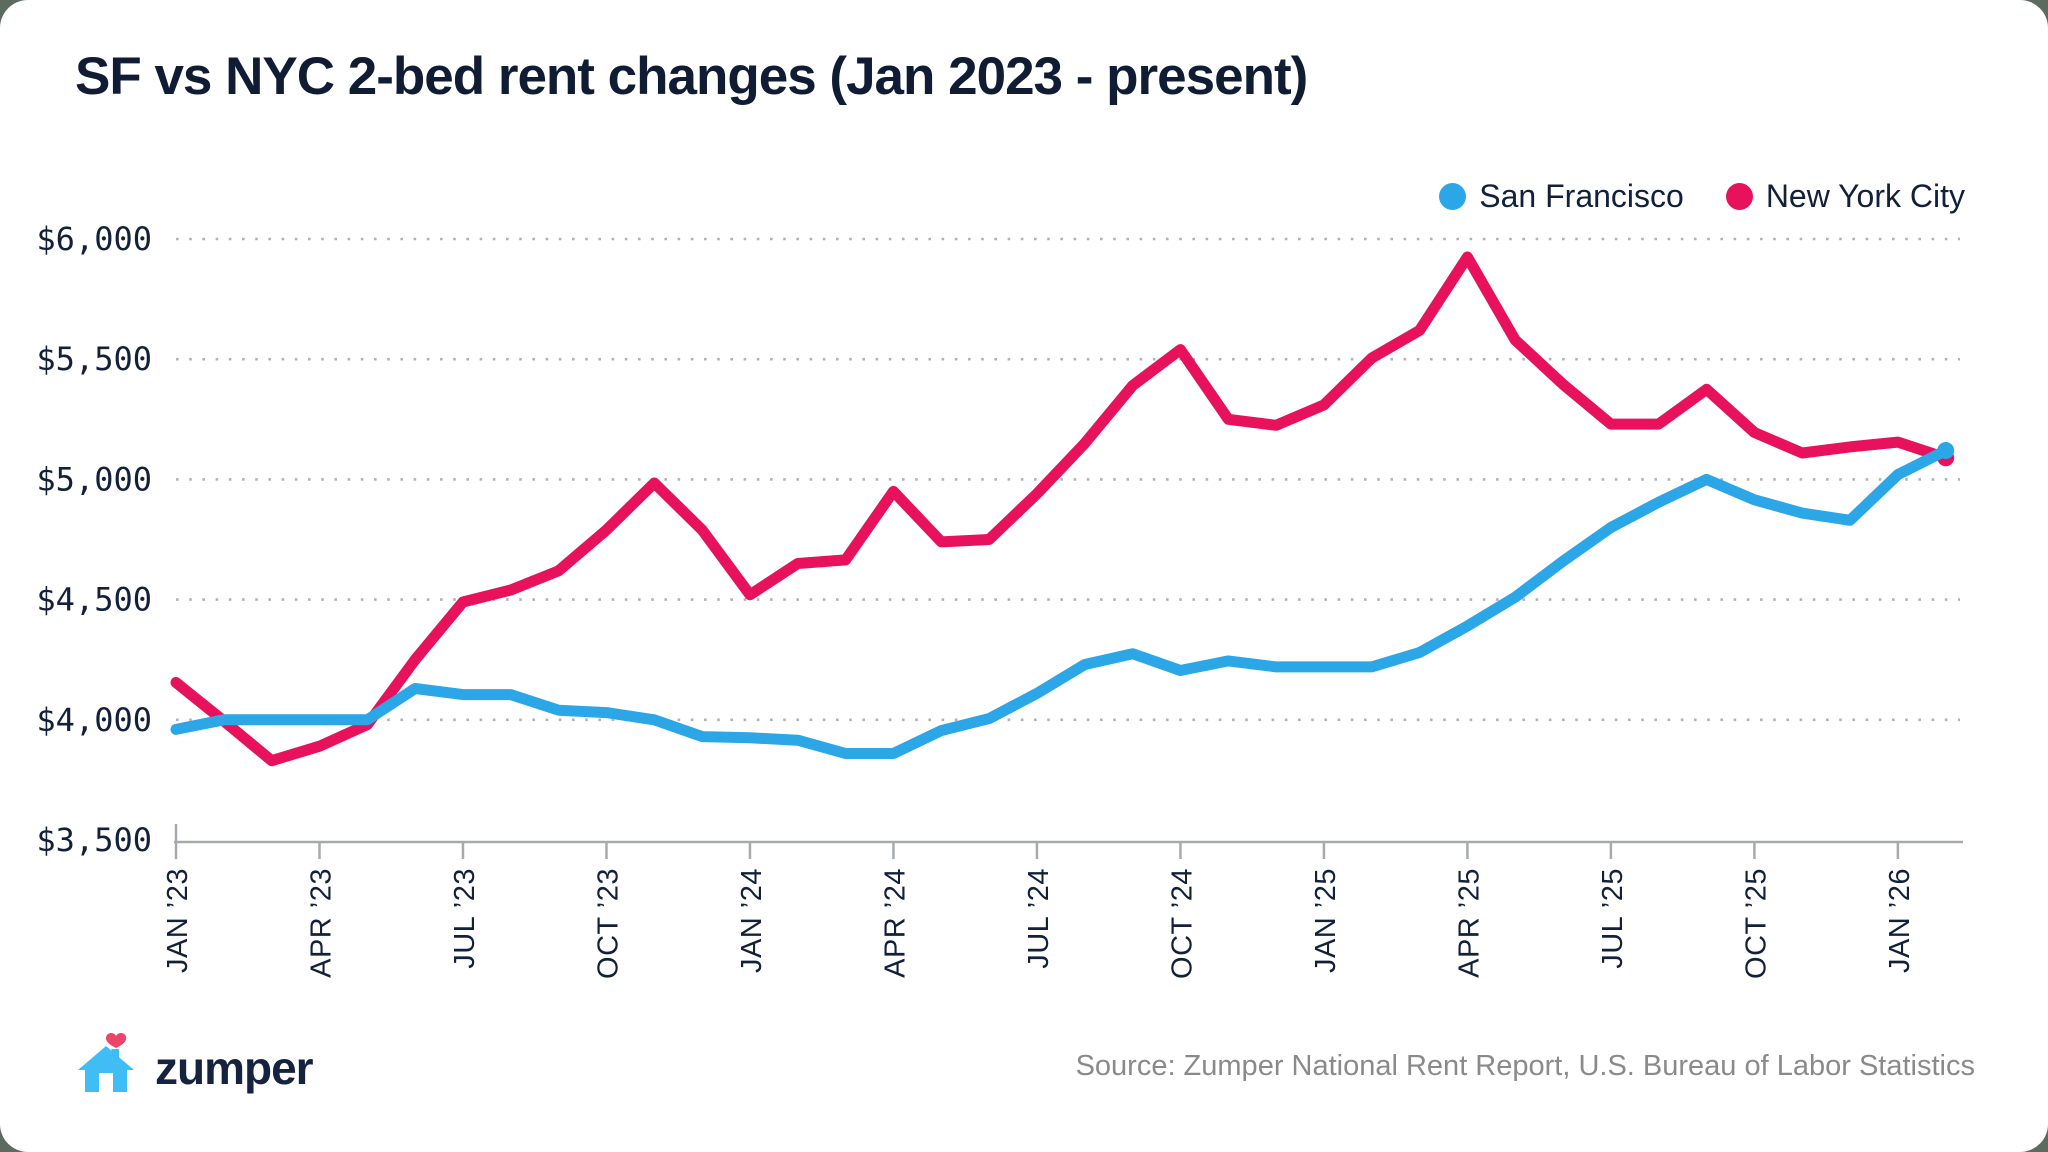  Describe the element at coordinates (1469, 923) in the screenshot. I see `x-tick-label: APR ’25` at that location.